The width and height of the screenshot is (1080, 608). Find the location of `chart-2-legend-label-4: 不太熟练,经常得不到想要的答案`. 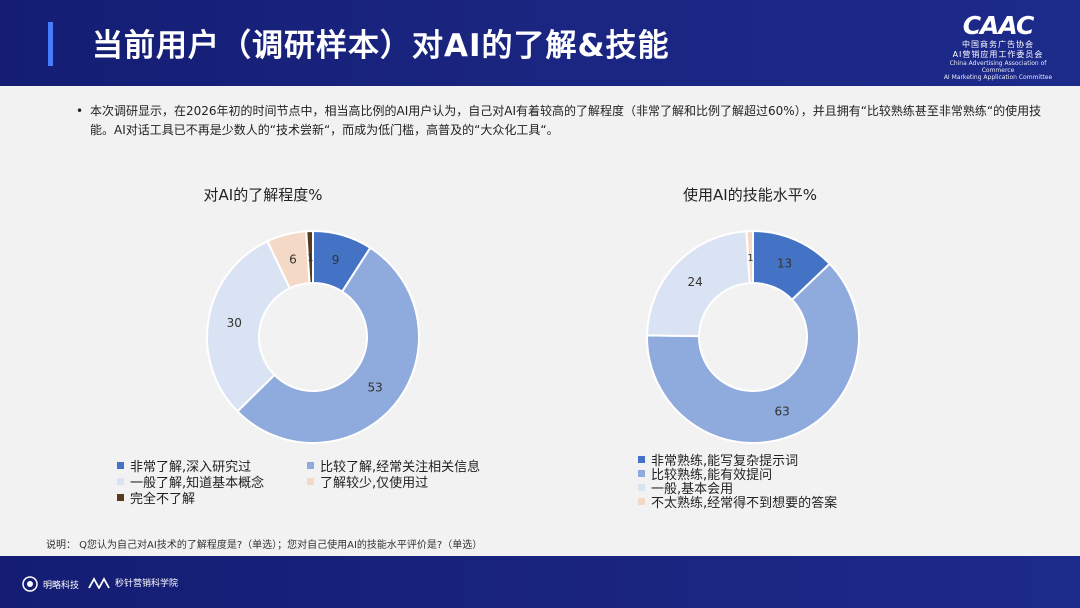

chart-2-legend-label-4: 不太熟练,经常得不到想要的答案 is located at coordinates (744, 503).